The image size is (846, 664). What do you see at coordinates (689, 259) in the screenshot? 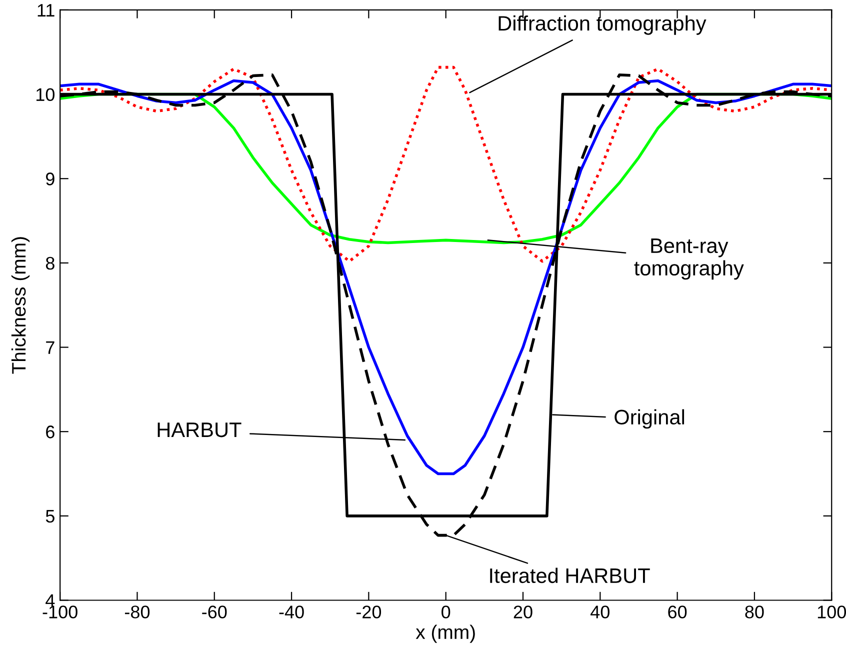
I see `annotation: Bent-ray tomography` at bounding box center [689, 259].